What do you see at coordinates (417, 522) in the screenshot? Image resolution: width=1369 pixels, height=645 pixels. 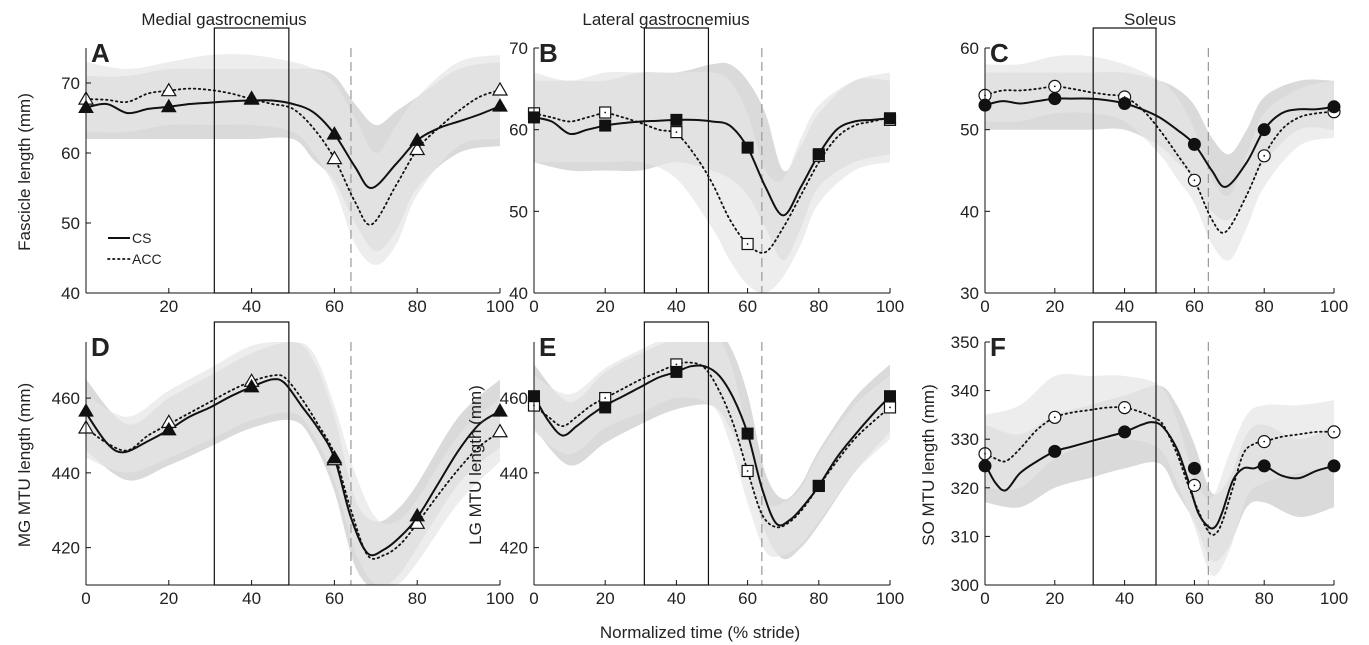 I see `marker-acc` at bounding box center [417, 522].